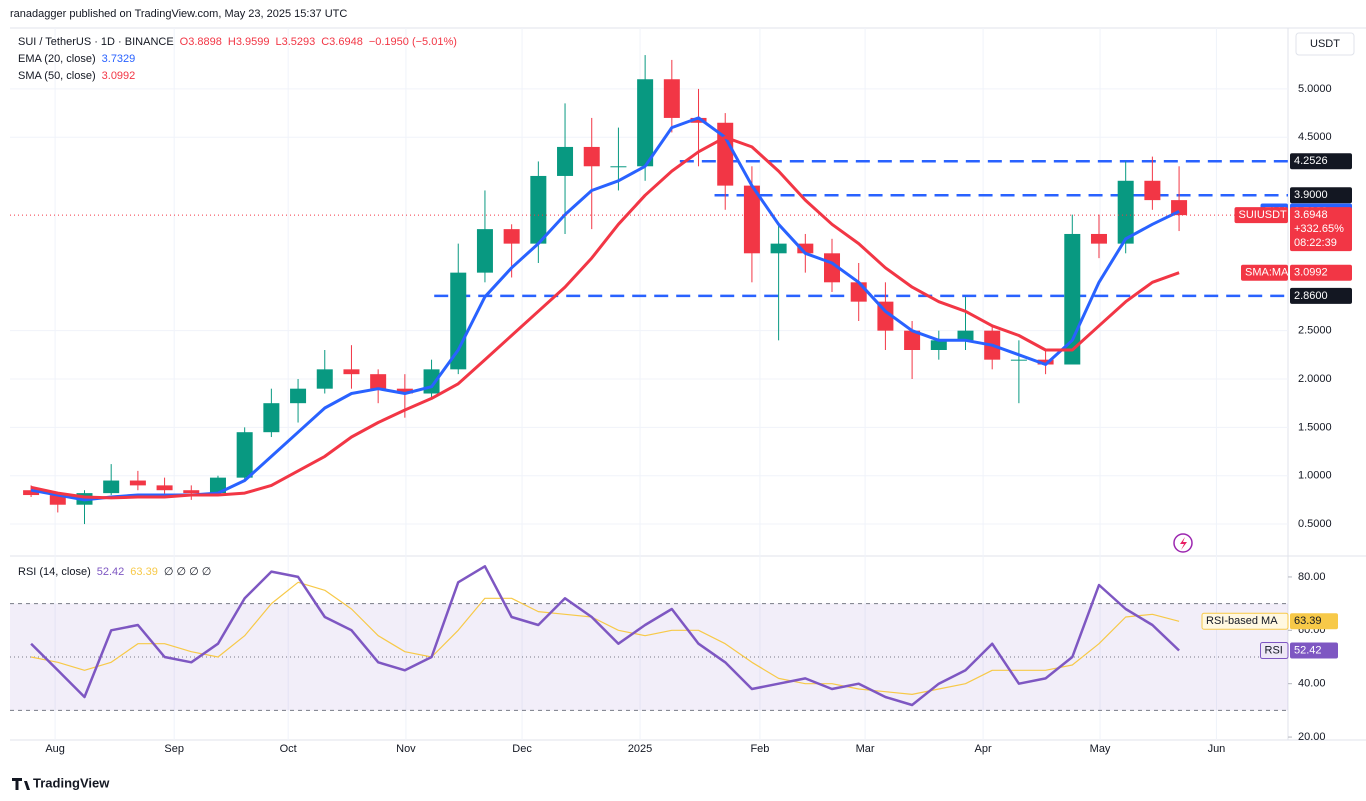 Image resolution: width=1366 pixels, height=801 pixels. What do you see at coordinates (71, 782) in the screenshot?
I see `brand: TradingView` at bounding box center [71, 782].